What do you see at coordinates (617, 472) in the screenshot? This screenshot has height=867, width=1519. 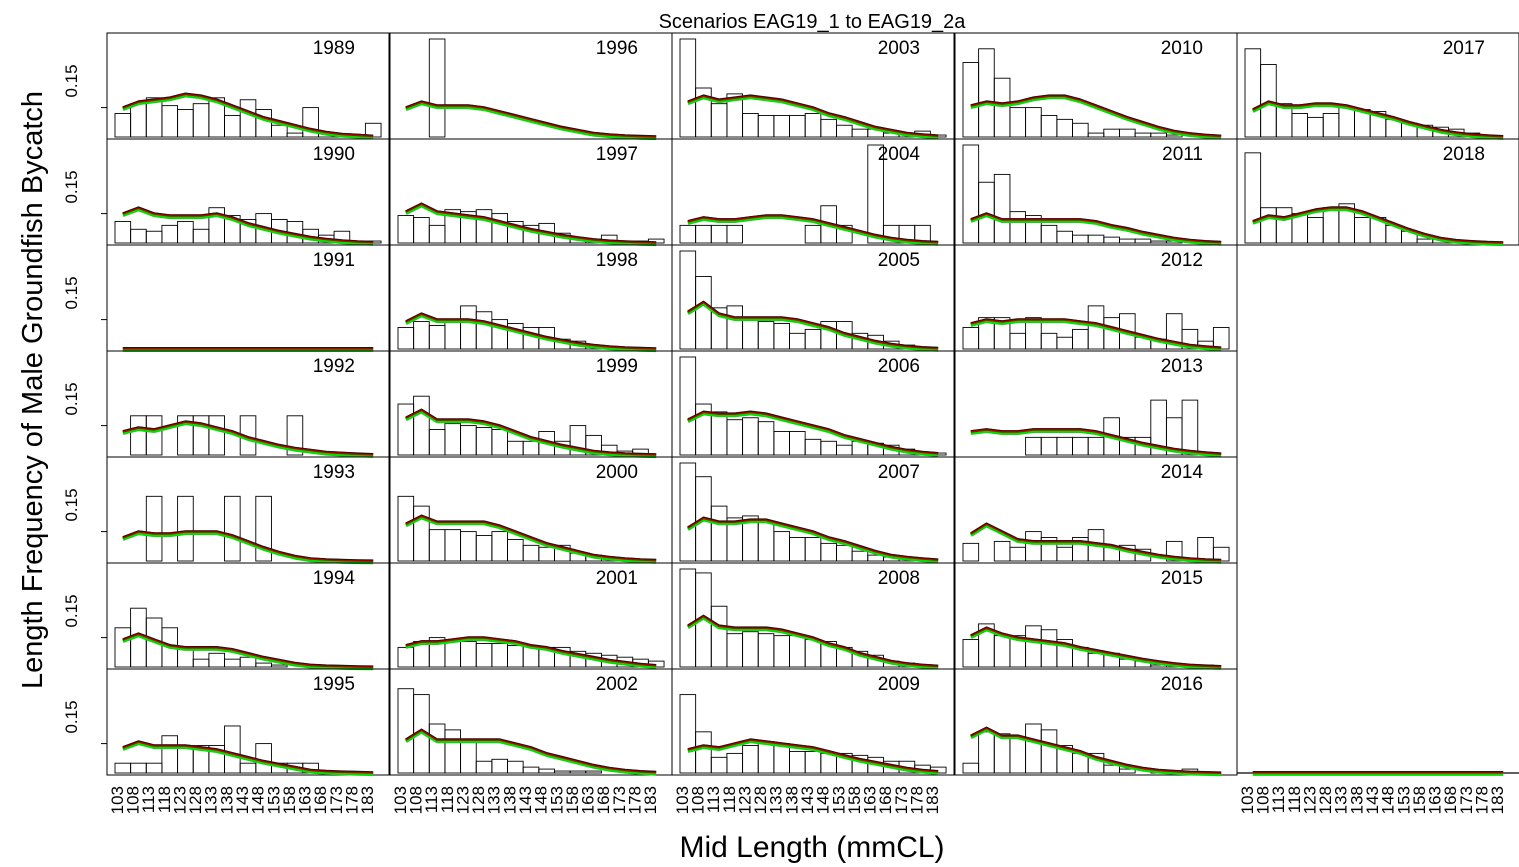 I see `panel-year-label: 2000` at bounding box center [617, 472].